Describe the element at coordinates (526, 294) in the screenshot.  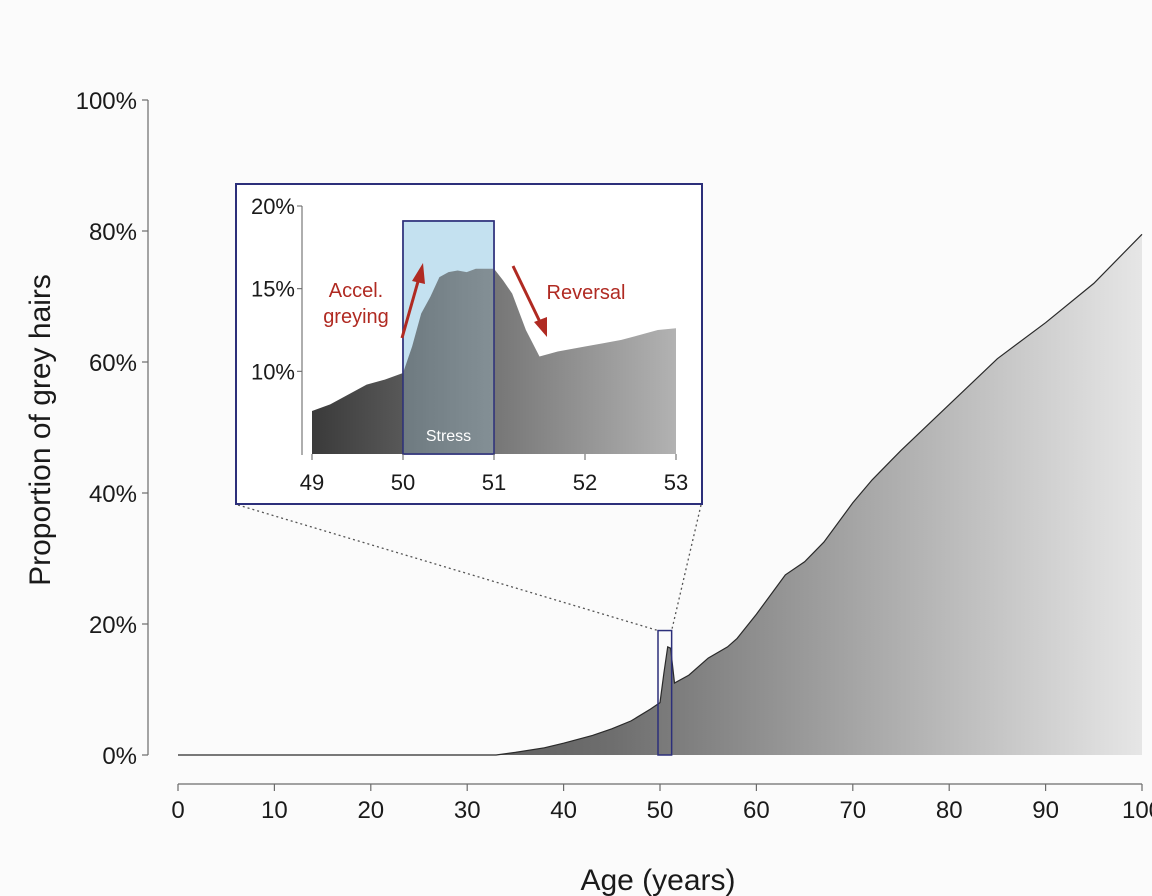
I see `reversal-arrow-shaft` at that location.